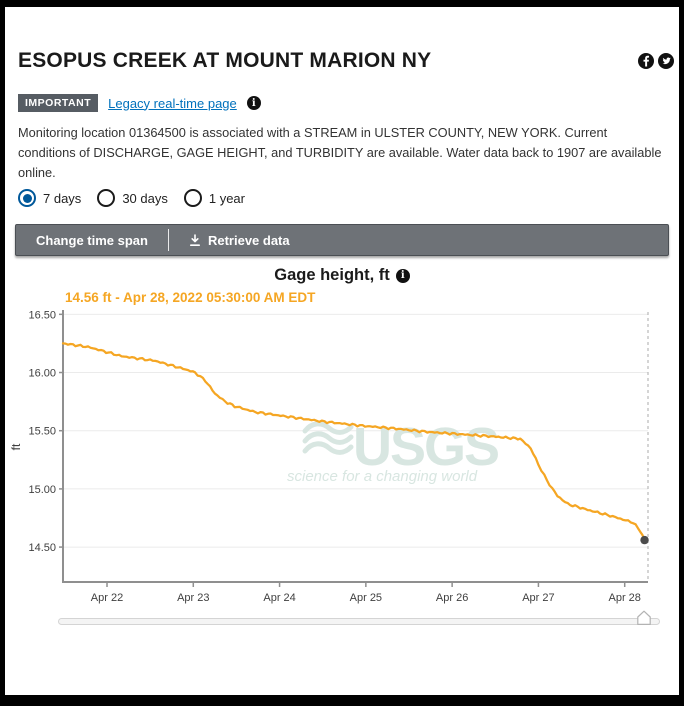  What do you see at coordinates (342, 240) in the screenshot?
I see `chart-toolbar: Change time span Retrieve data` at bounding box center [342, 240].